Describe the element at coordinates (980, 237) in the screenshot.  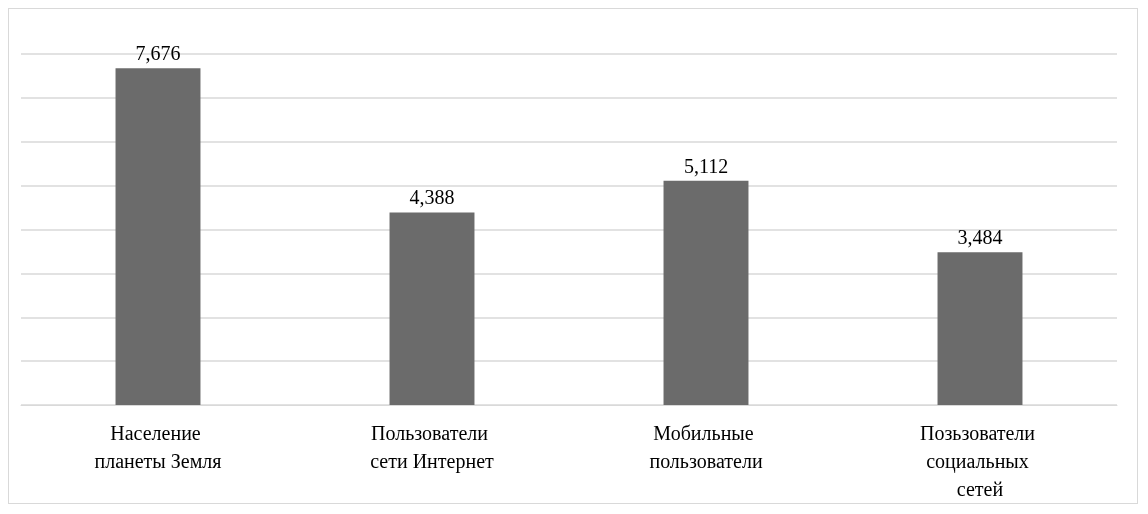
I see `data-label: 3,484` at that location.